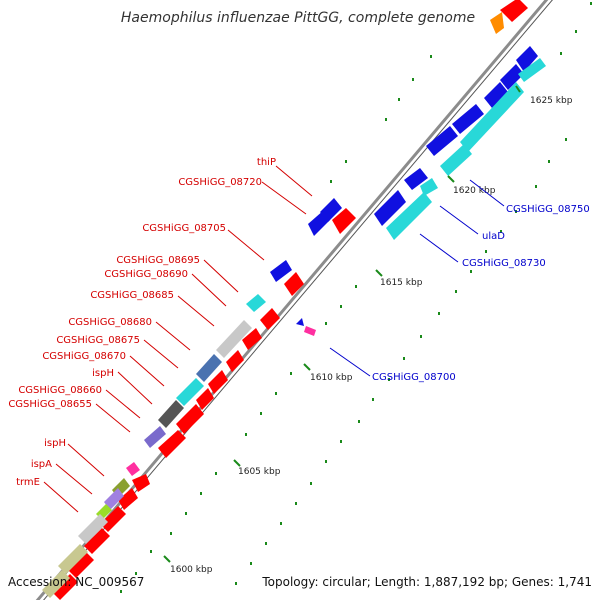 This screenshot has width=600, height=600. What do you see at coordinates (158, 260) in the screenshot?
I see `label-cgshigg-08695: CGSHiGG_08695` at bounding box center [158, 260].